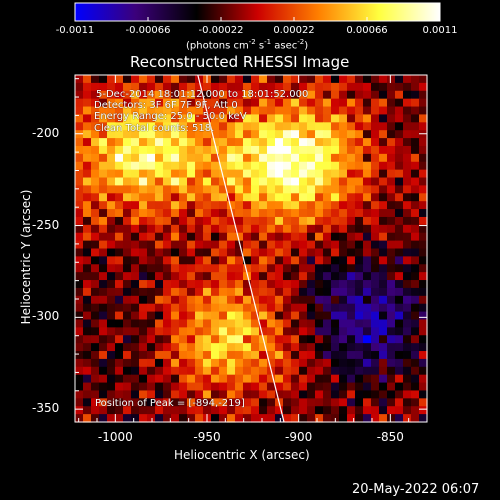  Describe the element at coordinates (46, 408) in the screenshot. I see `y-tick-label: -350` at that location.